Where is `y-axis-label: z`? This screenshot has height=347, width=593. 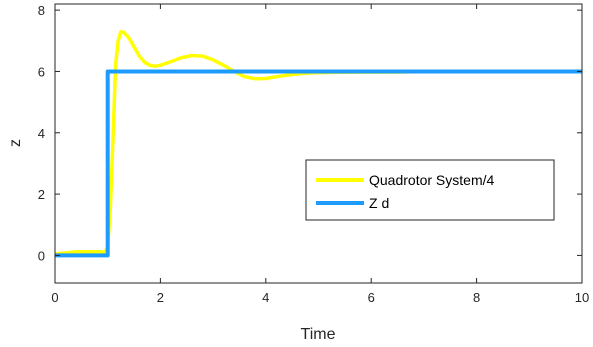 y-axis-label: z is located at coordinates (15, 143).